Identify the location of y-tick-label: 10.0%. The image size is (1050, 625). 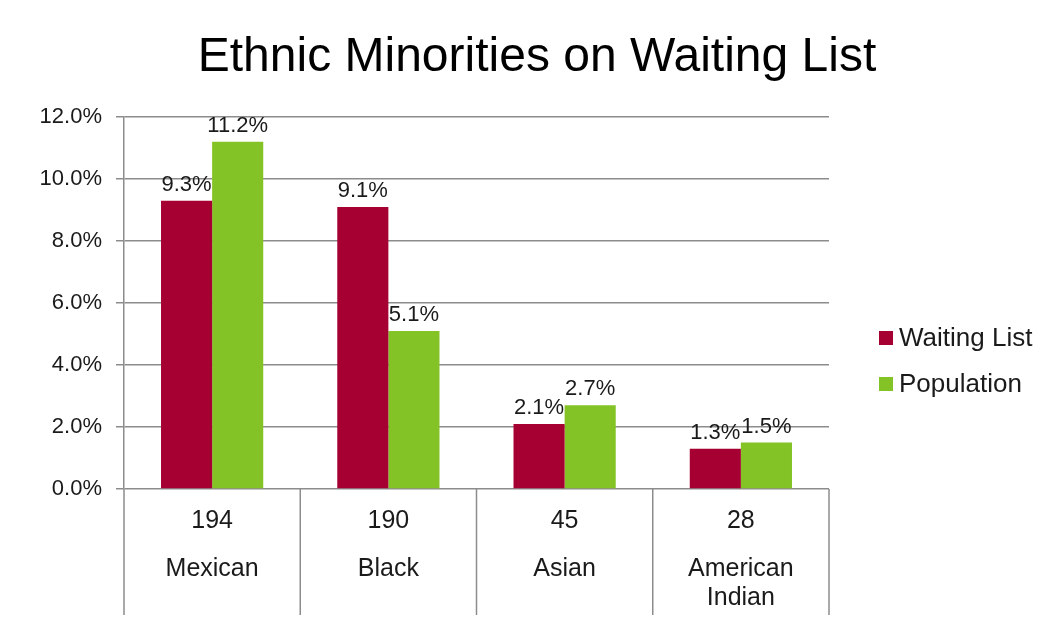
(70, 178).